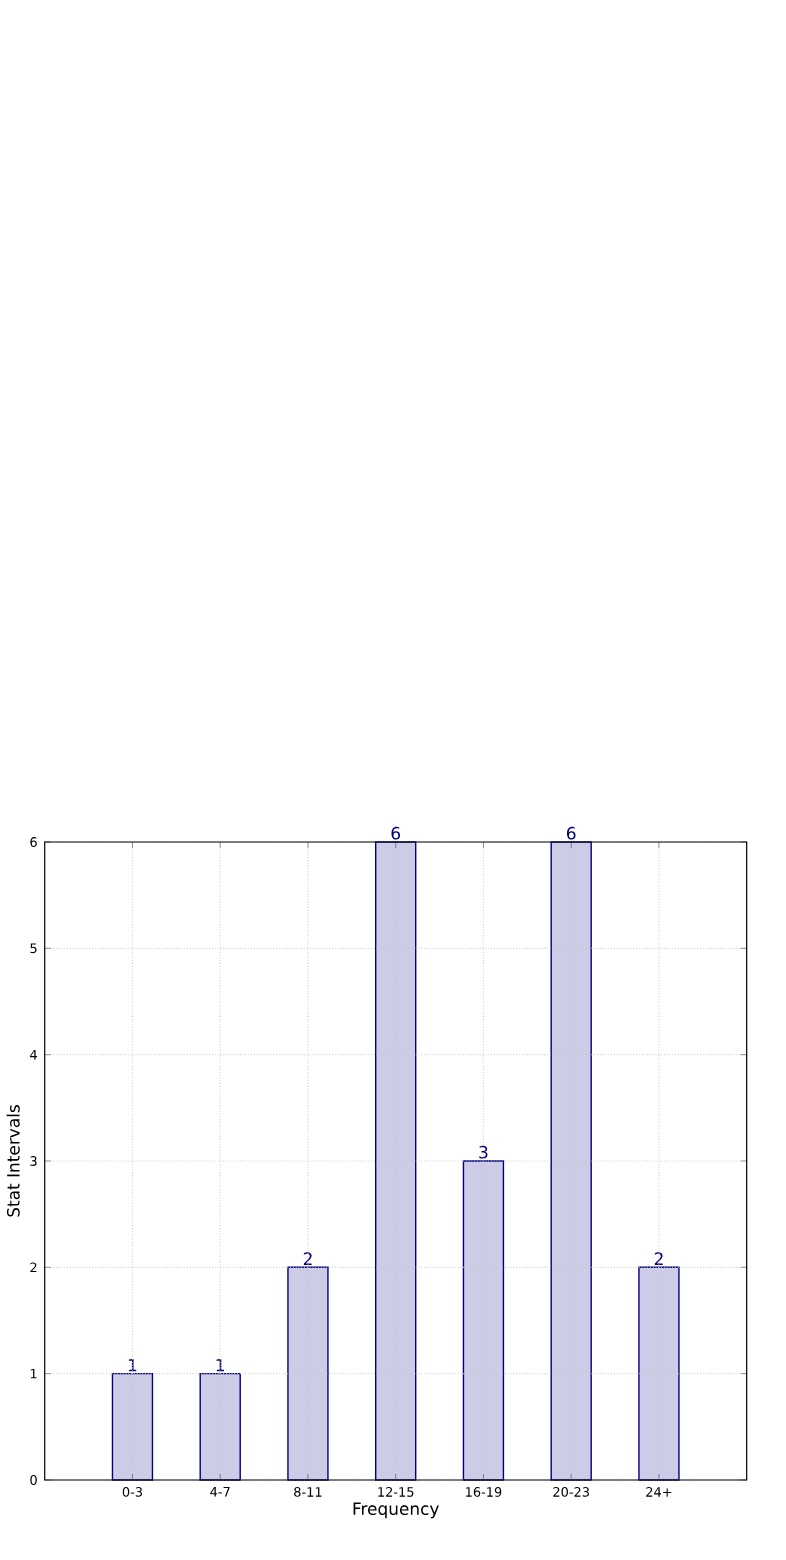 Image resolution: width=786 pixels, height=1560 pixels. I want to click on x-axis-title: Frequency, so click(396, 1510).